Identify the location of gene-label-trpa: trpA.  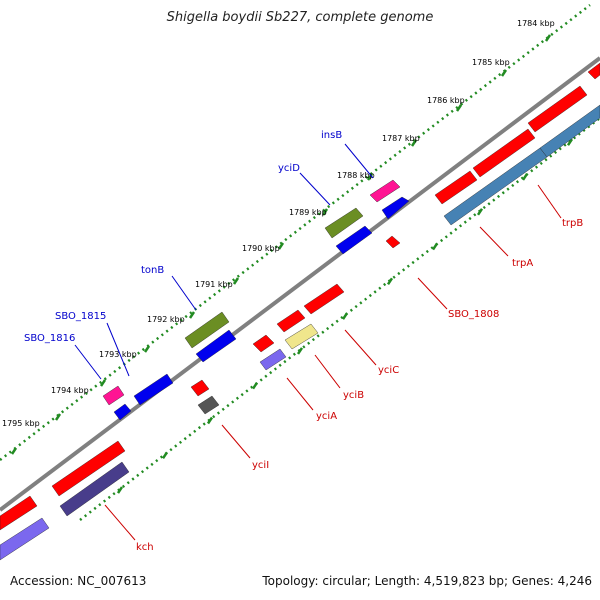
(522, 263).